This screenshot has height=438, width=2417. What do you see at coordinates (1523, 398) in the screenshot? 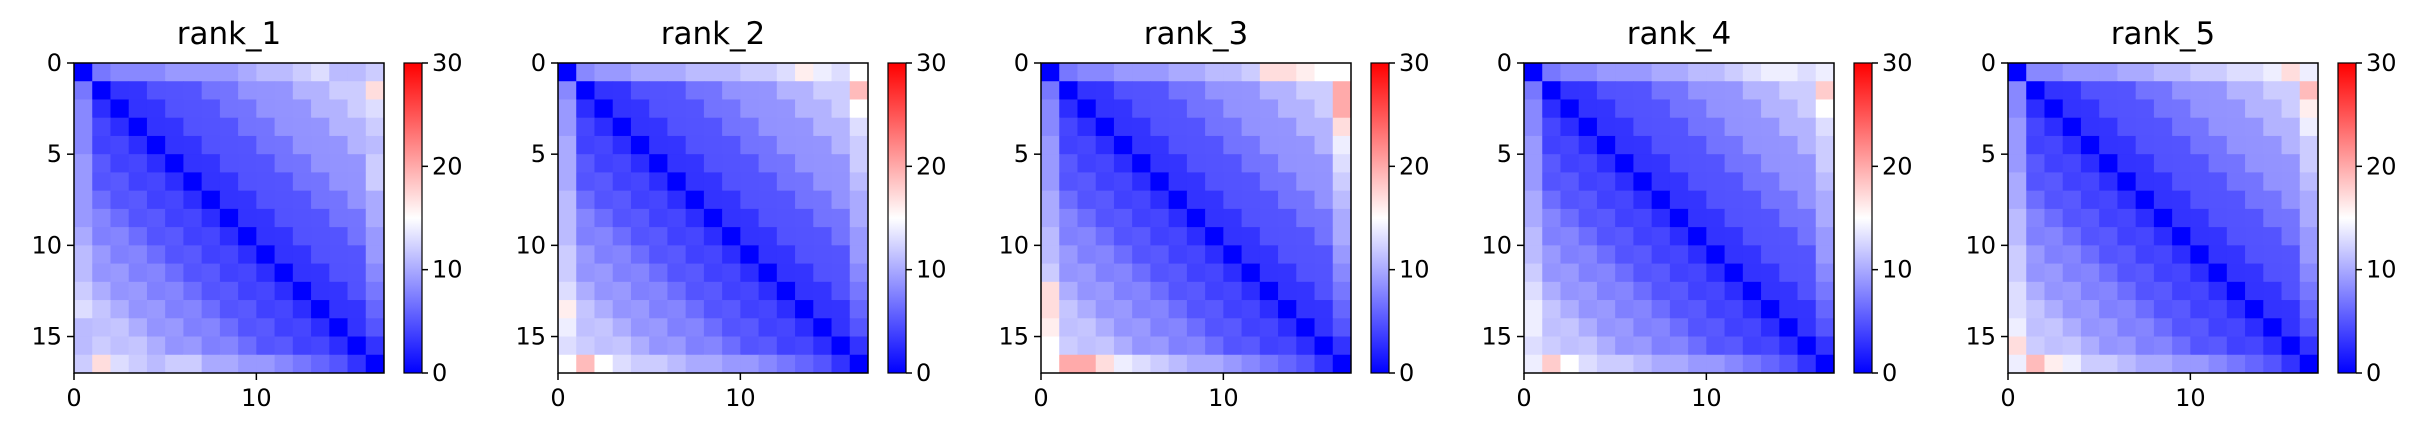
I see `x-tick-label: 0` at bounding box center [1523, 398].